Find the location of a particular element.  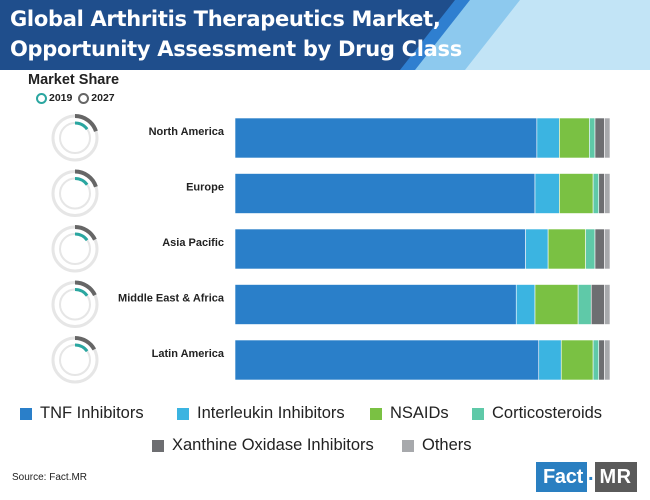

bar-segment-north-america-tnf-inhibitors is located at coordinates (386, 138).